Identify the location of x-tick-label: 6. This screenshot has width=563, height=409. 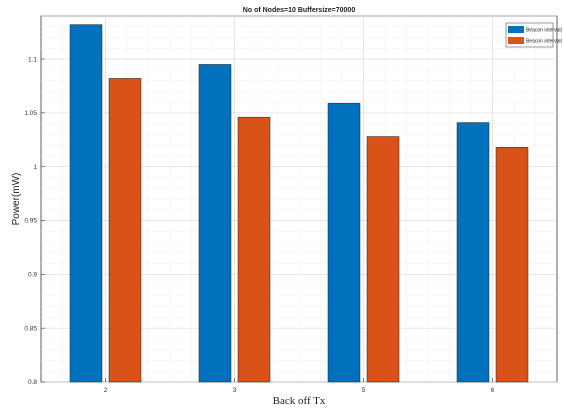
(493, 390).